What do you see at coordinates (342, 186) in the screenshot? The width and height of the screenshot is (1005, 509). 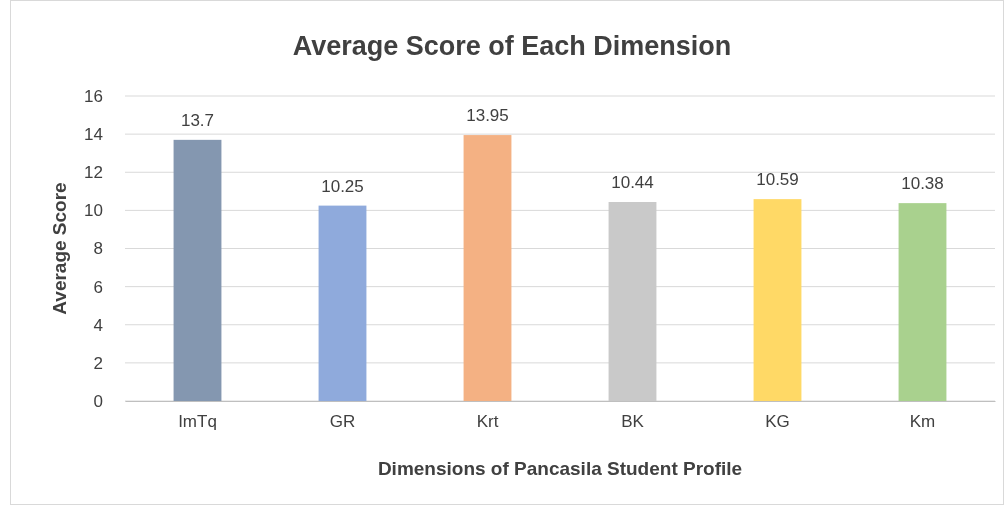 I see `data-label: 10.25` at bounding box center [342, 186].